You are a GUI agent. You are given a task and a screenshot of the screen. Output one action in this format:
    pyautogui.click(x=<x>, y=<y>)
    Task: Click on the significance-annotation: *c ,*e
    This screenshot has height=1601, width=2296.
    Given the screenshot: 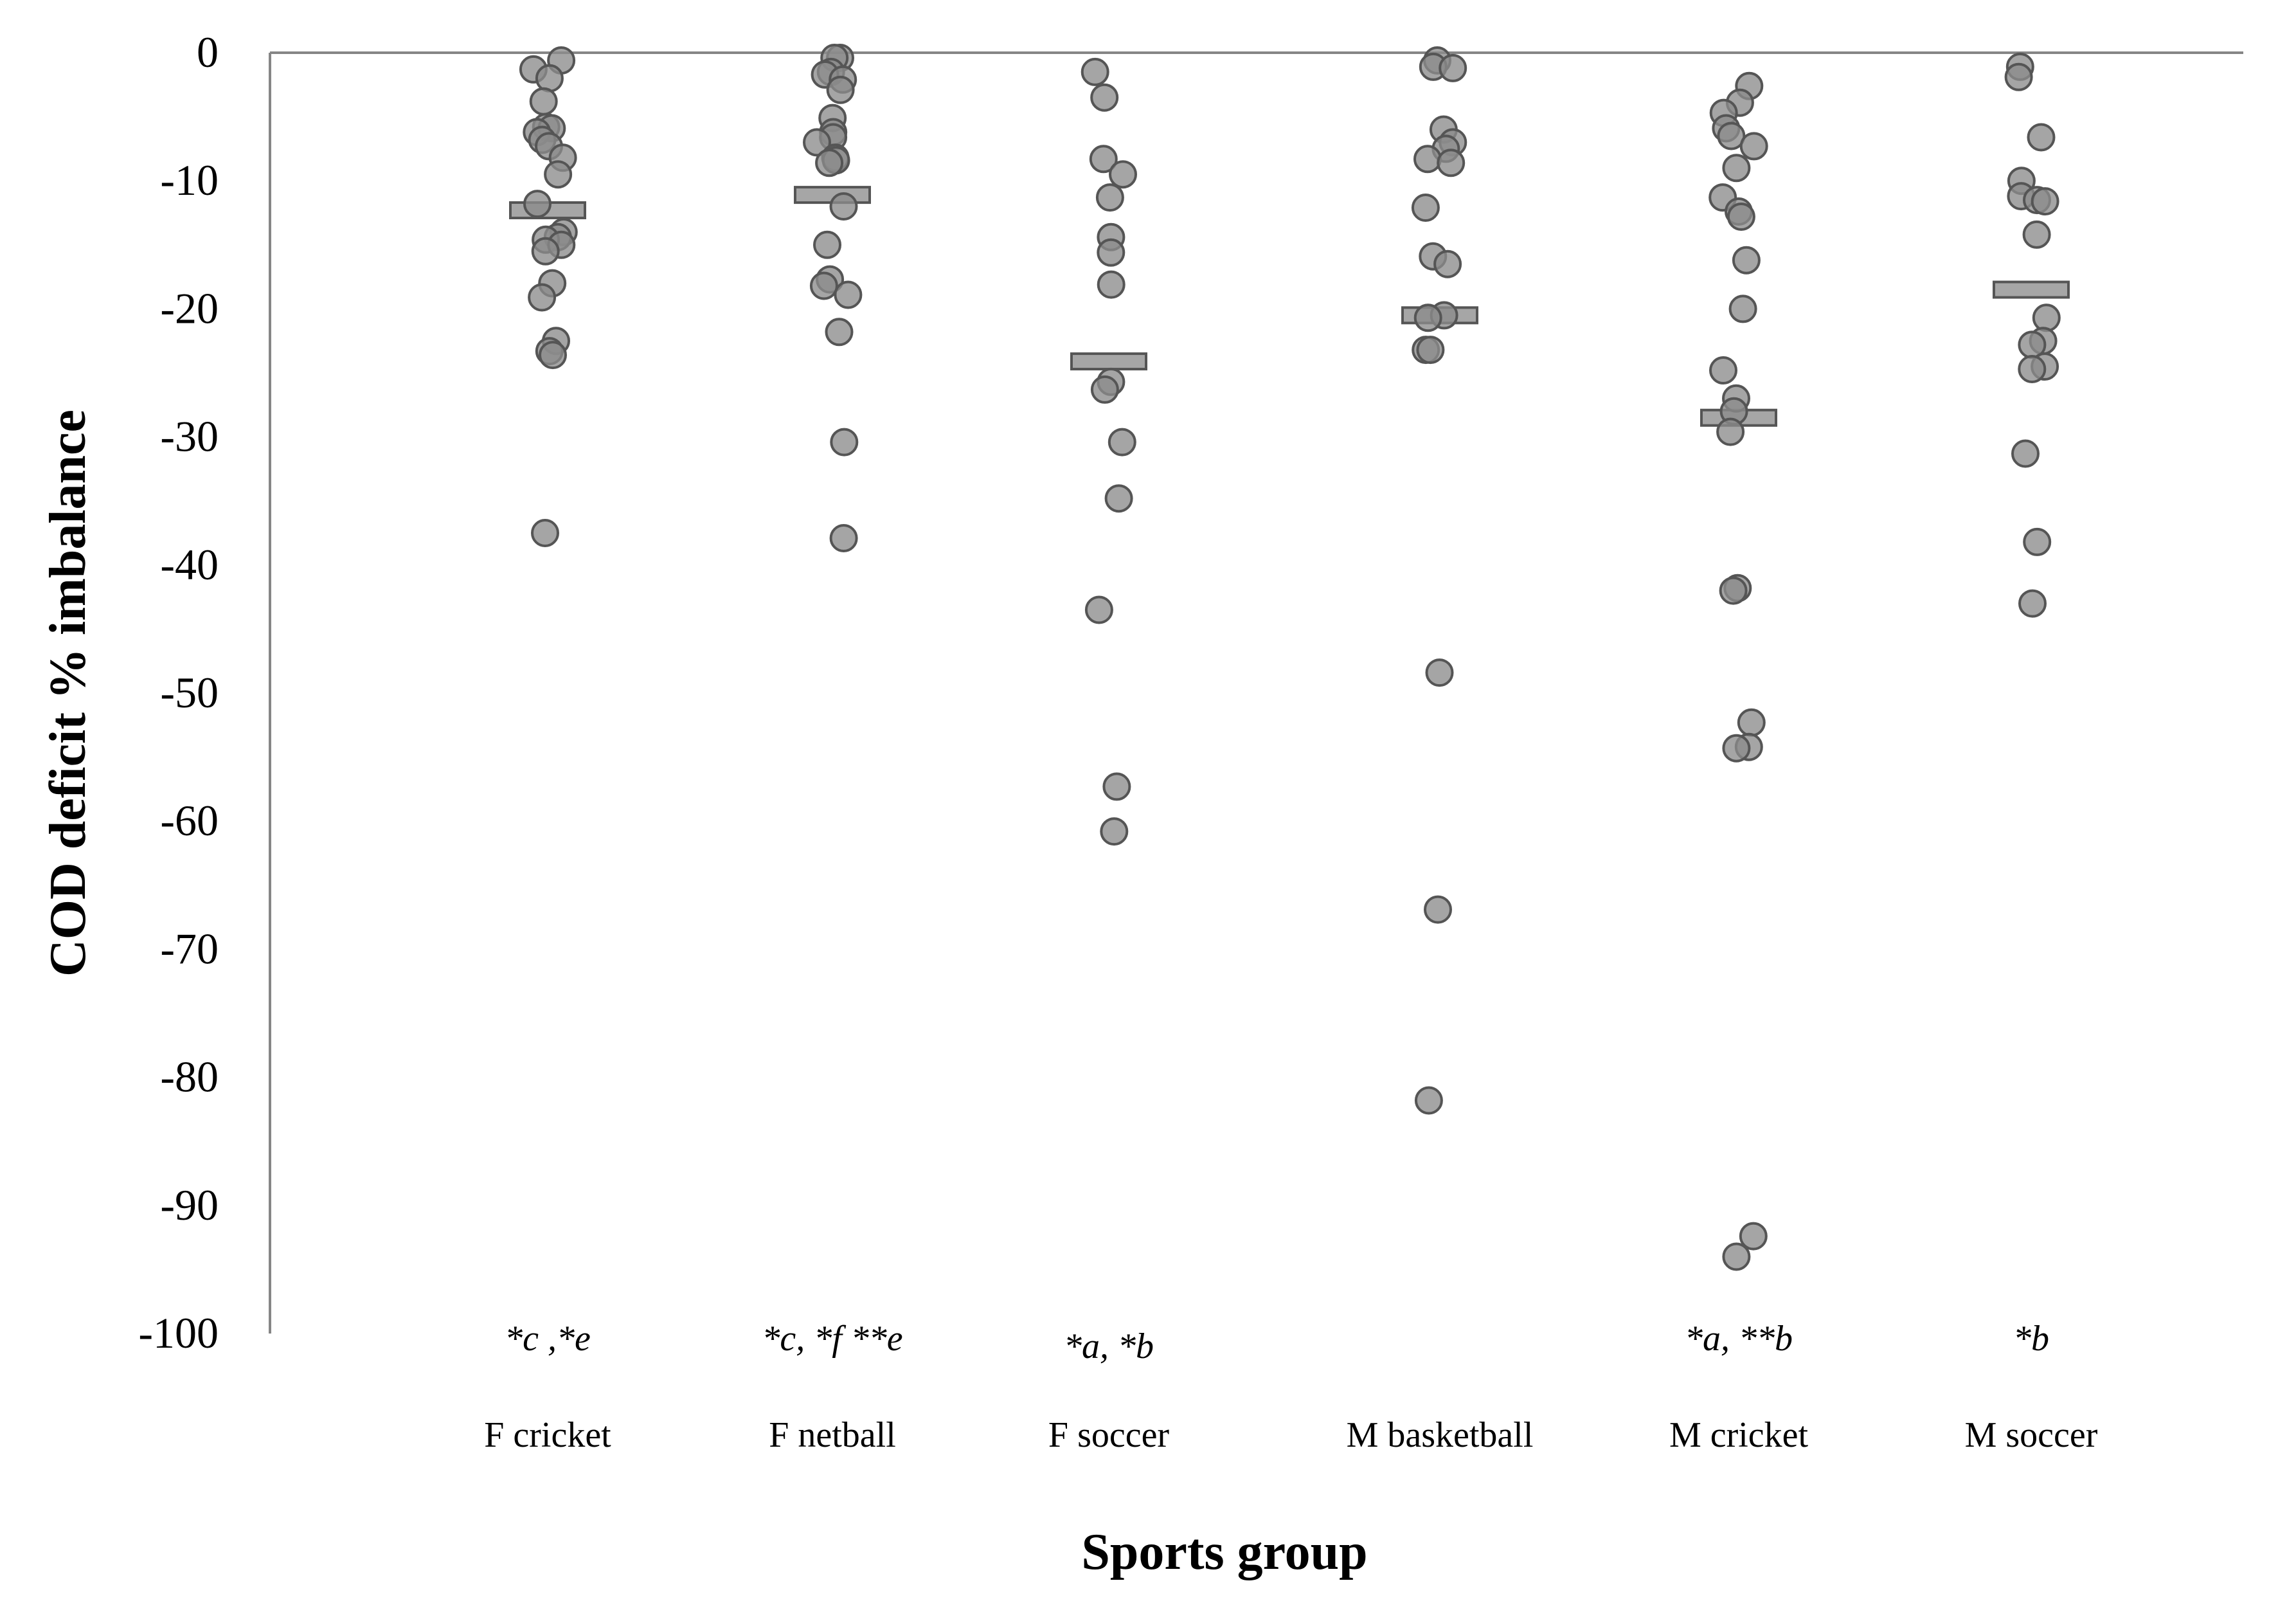 What is the action you would take?
    pyautogui.click(x=548, y=1339)
    